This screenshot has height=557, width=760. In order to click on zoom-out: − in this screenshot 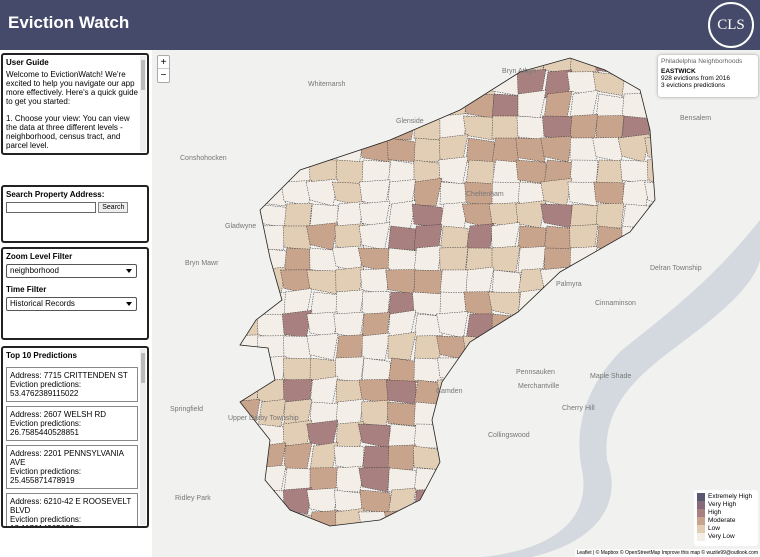, I will do `click(163, 75)`.